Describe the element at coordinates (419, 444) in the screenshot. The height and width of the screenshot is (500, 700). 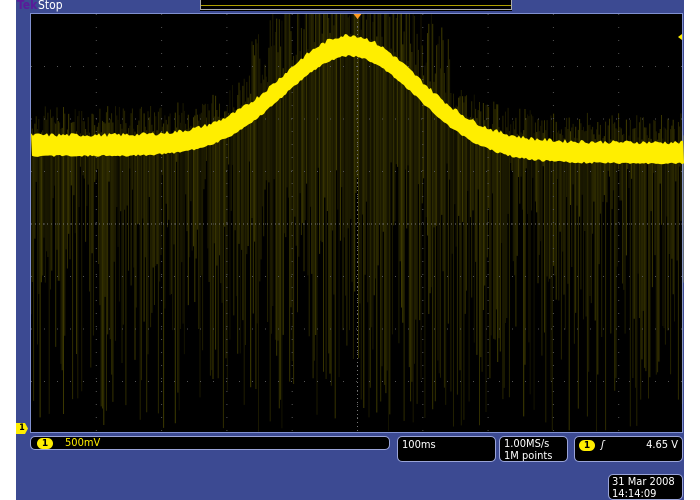
I see `timebase-scale: 100ms` at that location.